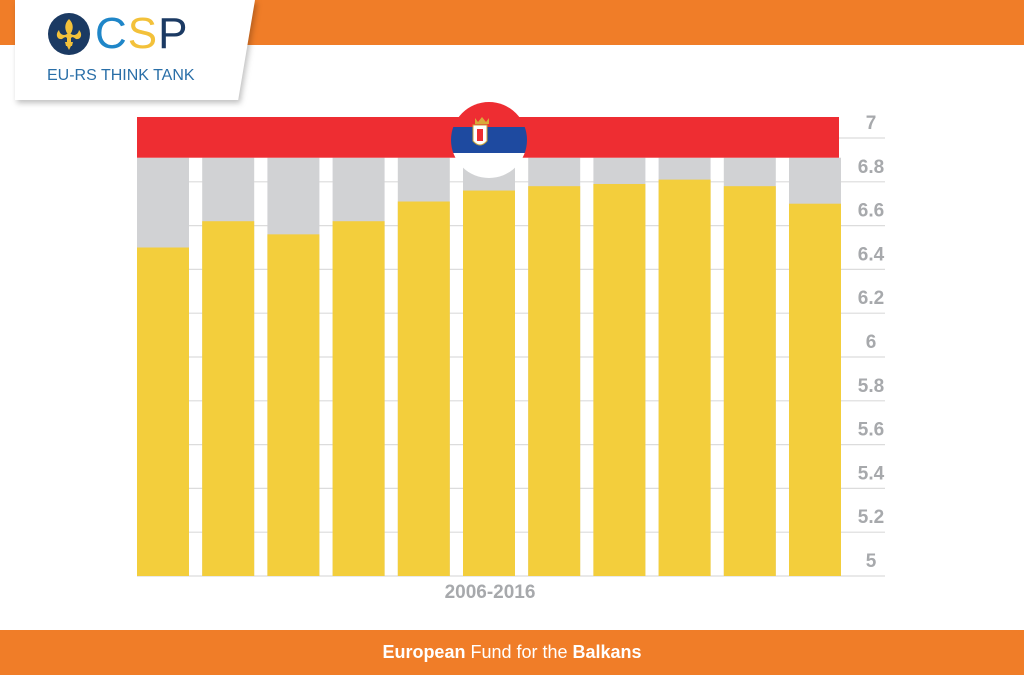  Describe the element at coordinates (489, 383) in the screenshot. I see `bar-2011` at that location.